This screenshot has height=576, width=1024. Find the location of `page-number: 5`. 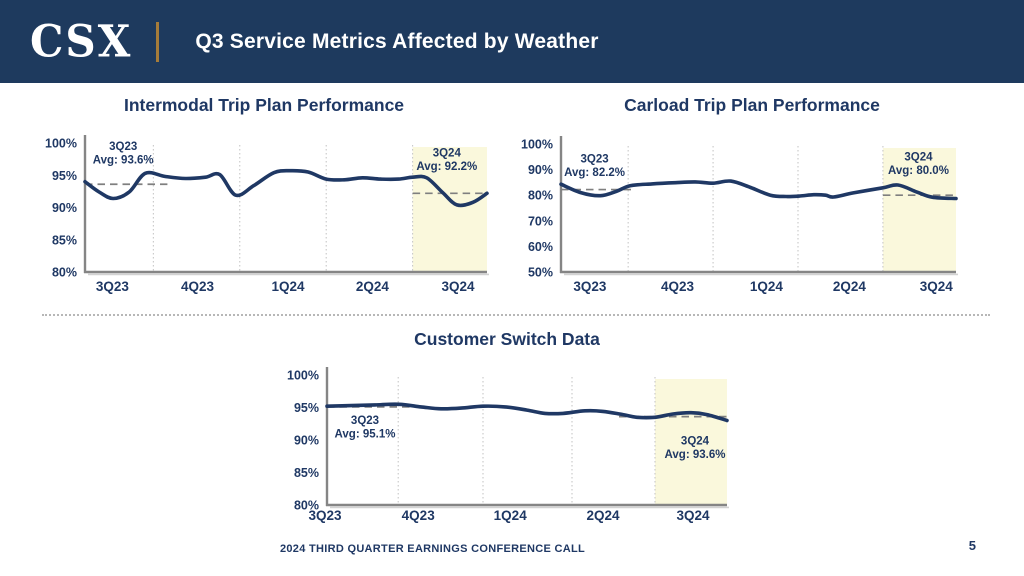

page-number: 5 is located at coordinates (972, 545).